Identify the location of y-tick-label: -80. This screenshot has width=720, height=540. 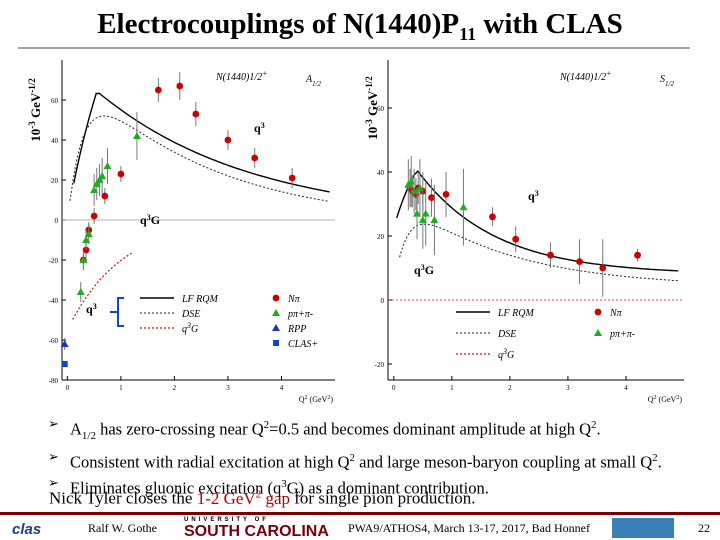
(54, 381).